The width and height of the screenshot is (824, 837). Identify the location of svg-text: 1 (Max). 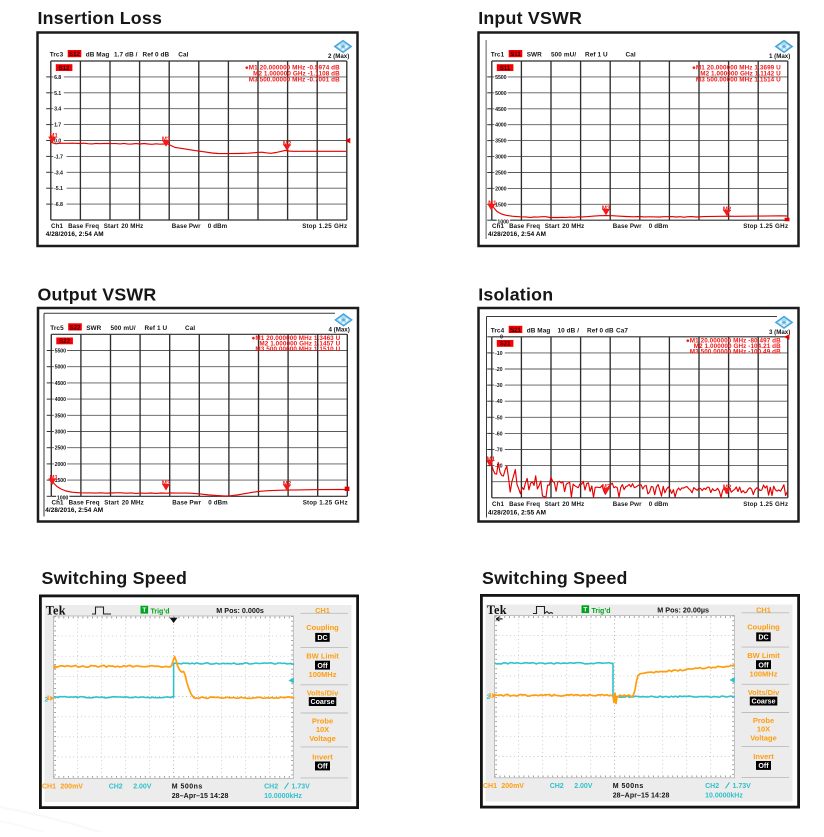
(779, 56).